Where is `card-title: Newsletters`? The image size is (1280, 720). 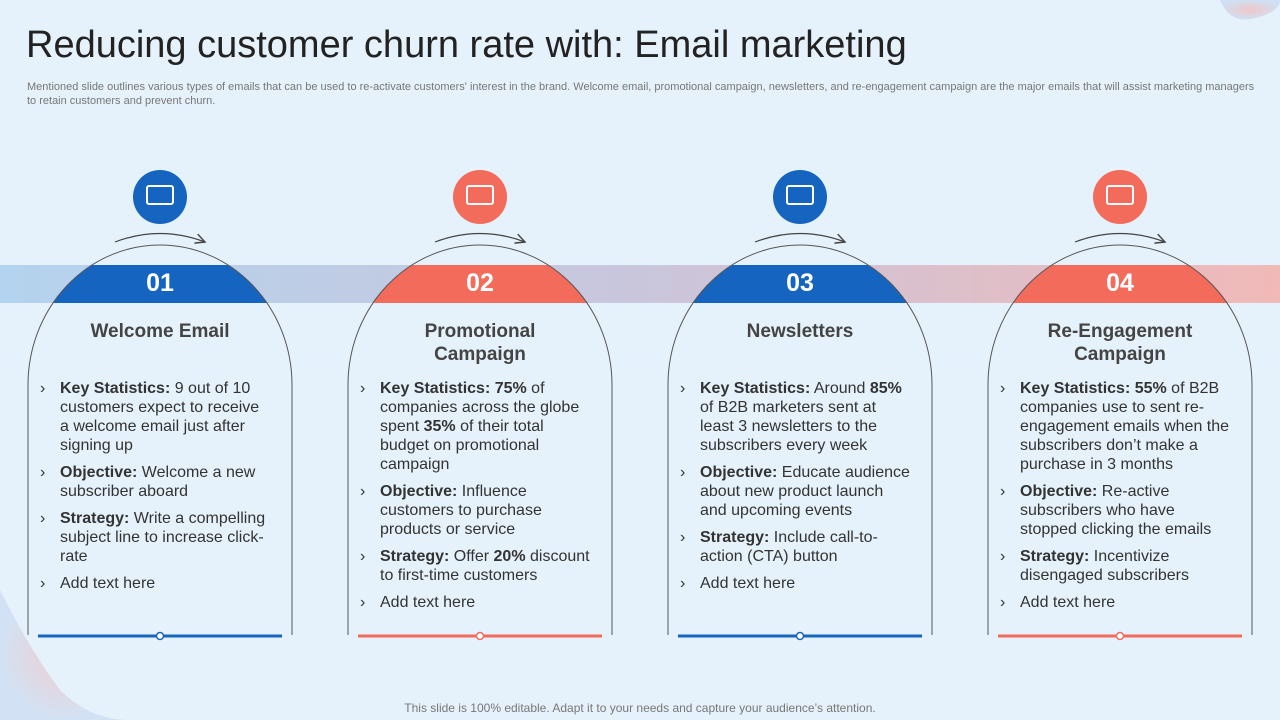
card-title: Newsletters is located at coordinates (800, 331).